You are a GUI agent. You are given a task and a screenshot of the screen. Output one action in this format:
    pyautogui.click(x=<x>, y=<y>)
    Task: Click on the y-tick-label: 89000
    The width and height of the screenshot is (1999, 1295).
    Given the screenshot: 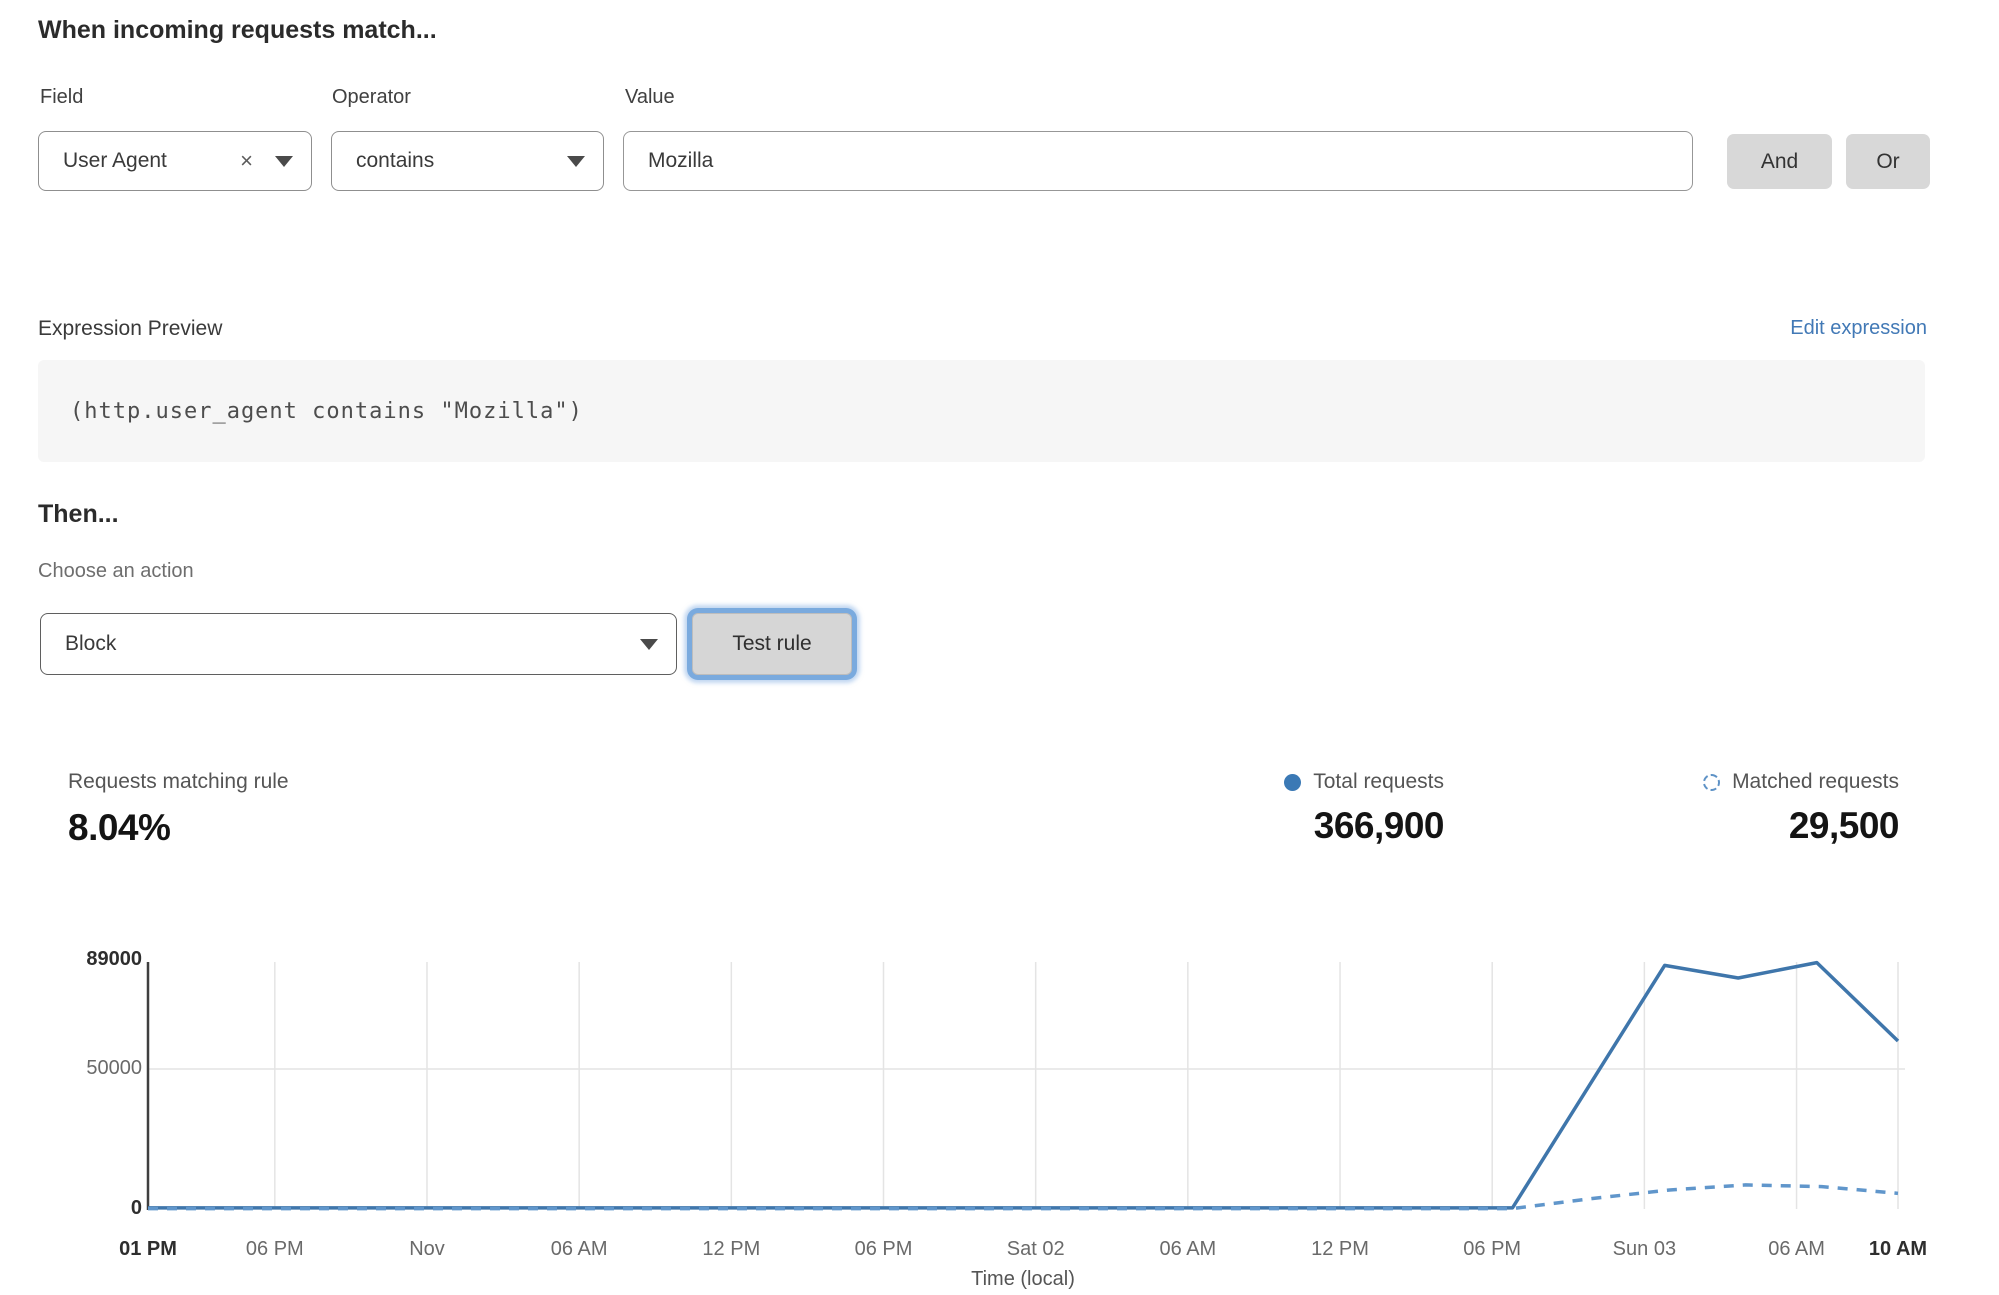 What is the action you would take?
    pyautogui.click(x=114, y=958)
    